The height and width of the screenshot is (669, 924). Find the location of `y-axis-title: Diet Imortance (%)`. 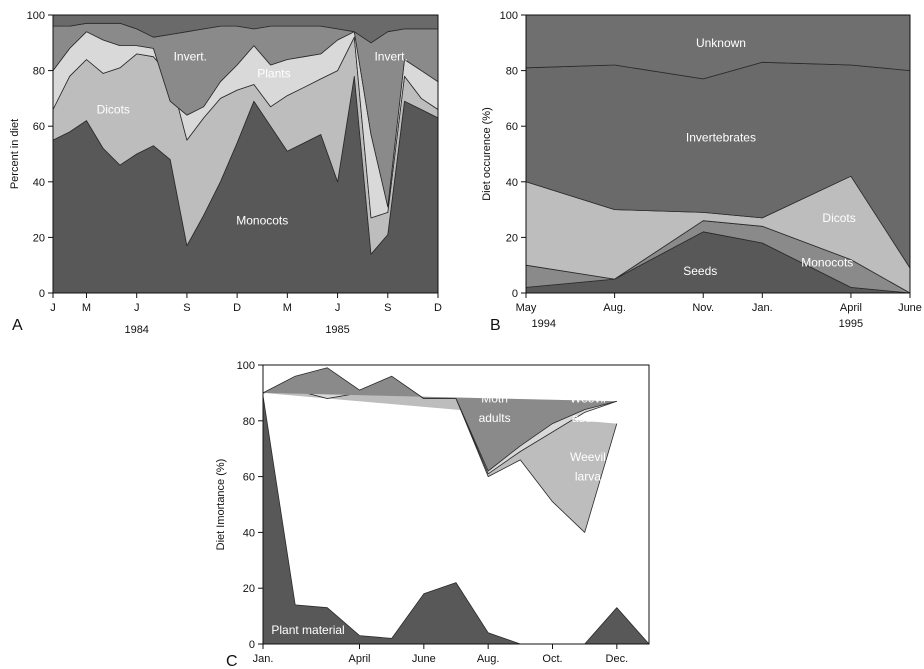

y-axis-title: Diet Imortance (%) is located at coordinates (221, 505).